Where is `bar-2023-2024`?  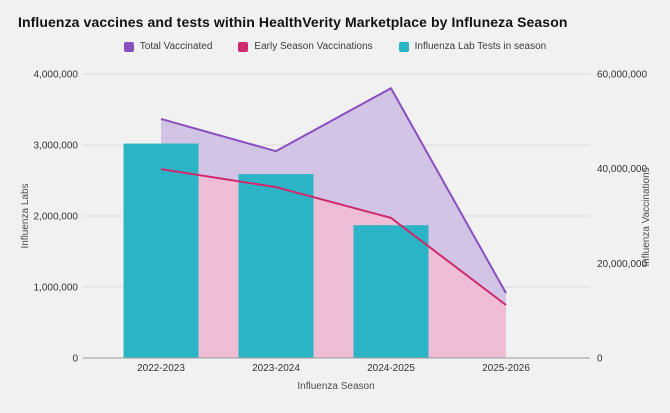 bar-2023-2024 is located at coordinates (276, 266).